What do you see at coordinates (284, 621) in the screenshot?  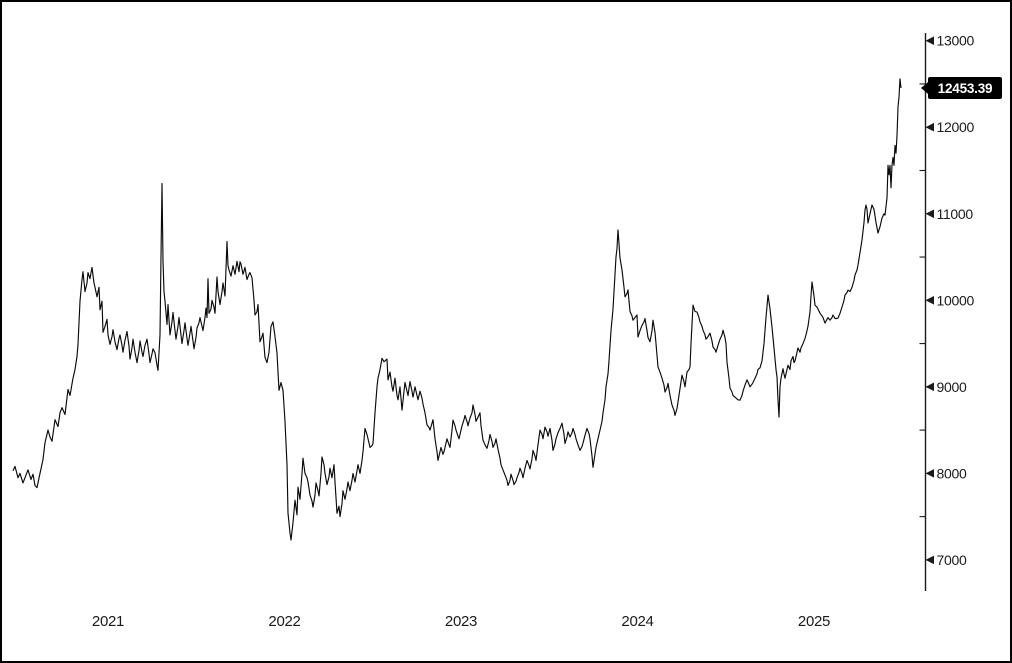 I see `x-axis-year-label: 2022` at bounding box center [284, 621].